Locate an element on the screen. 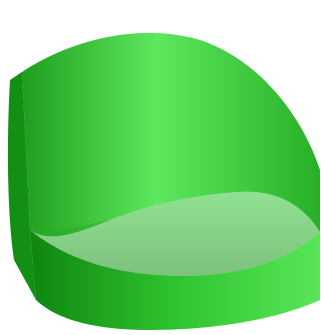 This screenshot has height=335, width=321. surface-left-fold is located at coordinates (21, 186).